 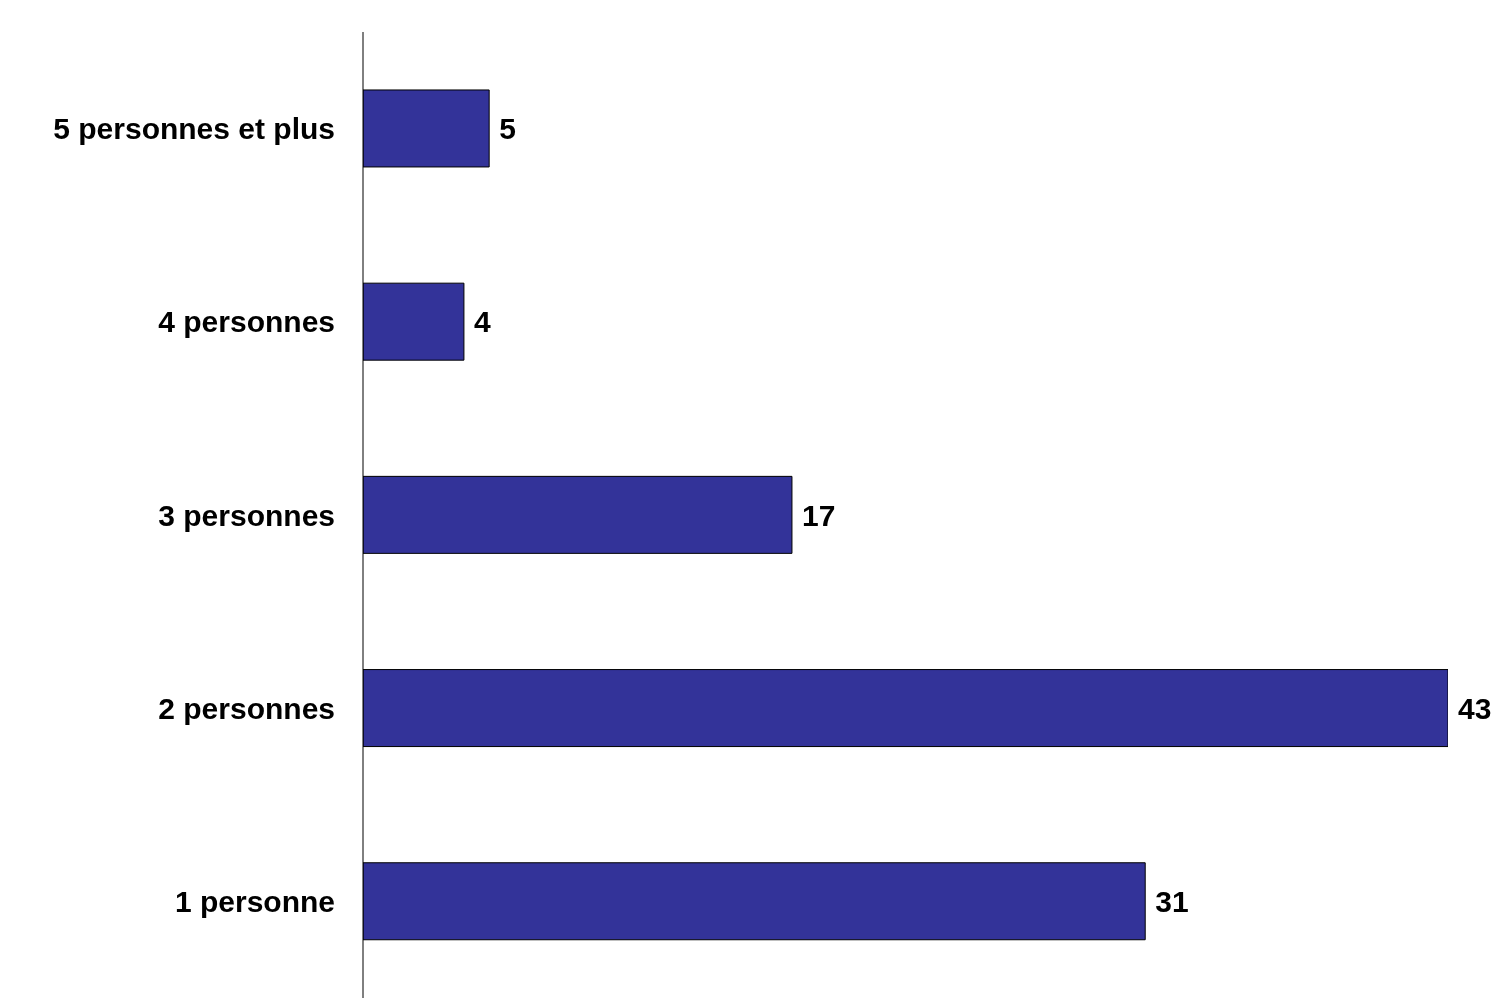 I want to click on y-tick-label: 4 personnes, so click(x=246, y=322).